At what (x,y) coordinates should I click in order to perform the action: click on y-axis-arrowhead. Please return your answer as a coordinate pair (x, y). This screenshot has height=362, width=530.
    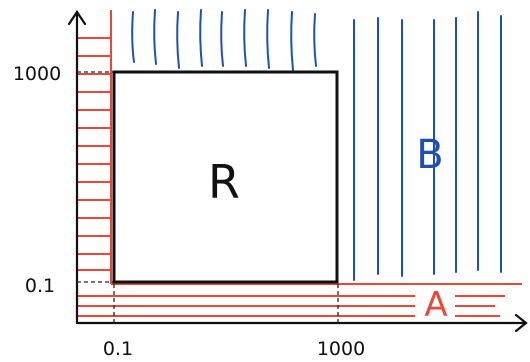
    Looking at the image, I should click on (77, 18).